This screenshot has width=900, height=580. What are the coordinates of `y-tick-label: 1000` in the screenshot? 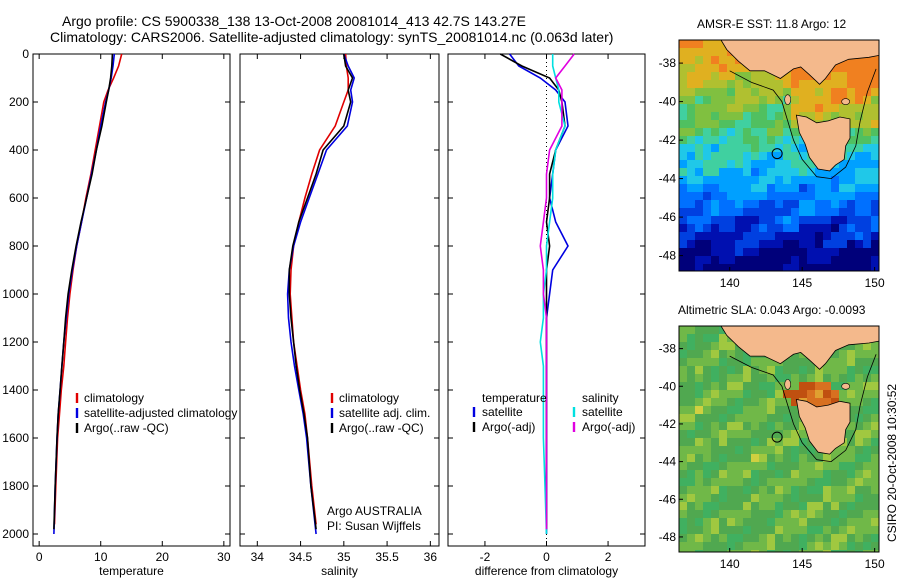 It's located at (15, 294).